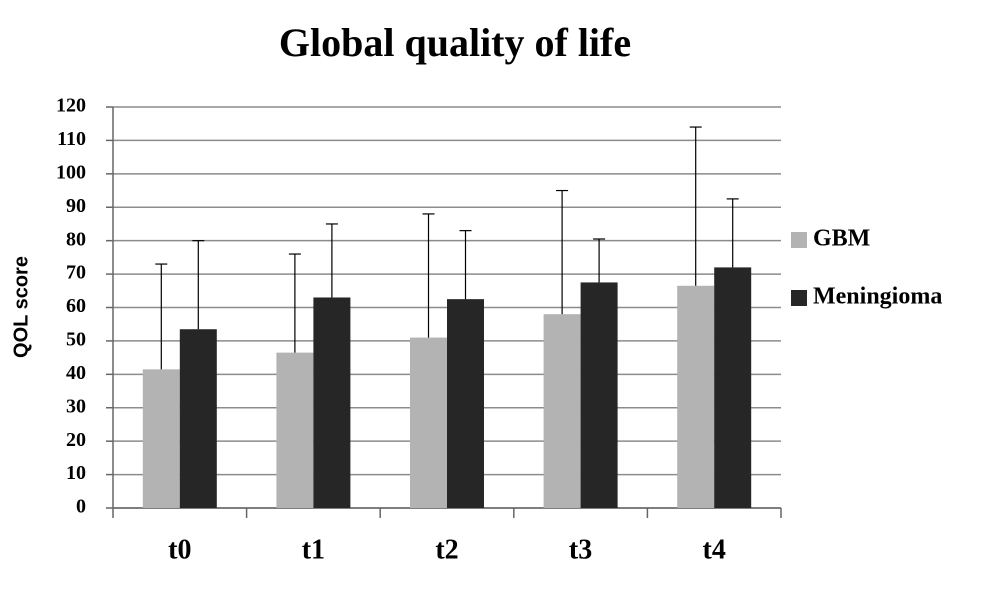  Describe the element at coordinates (81, 507) in the screenshot. I see `y-tick-label: 0` at that location.